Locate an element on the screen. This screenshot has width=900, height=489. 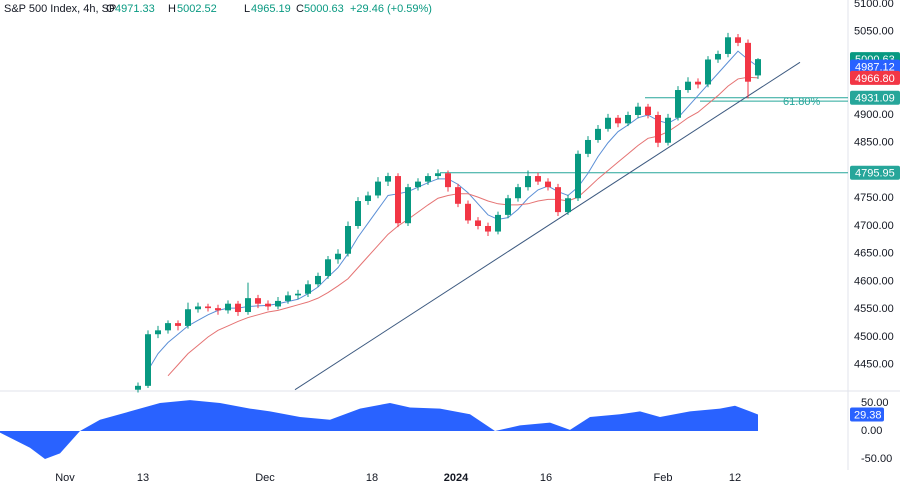
y-tick-label: 4700.00 is located at coordinates (874, 226).